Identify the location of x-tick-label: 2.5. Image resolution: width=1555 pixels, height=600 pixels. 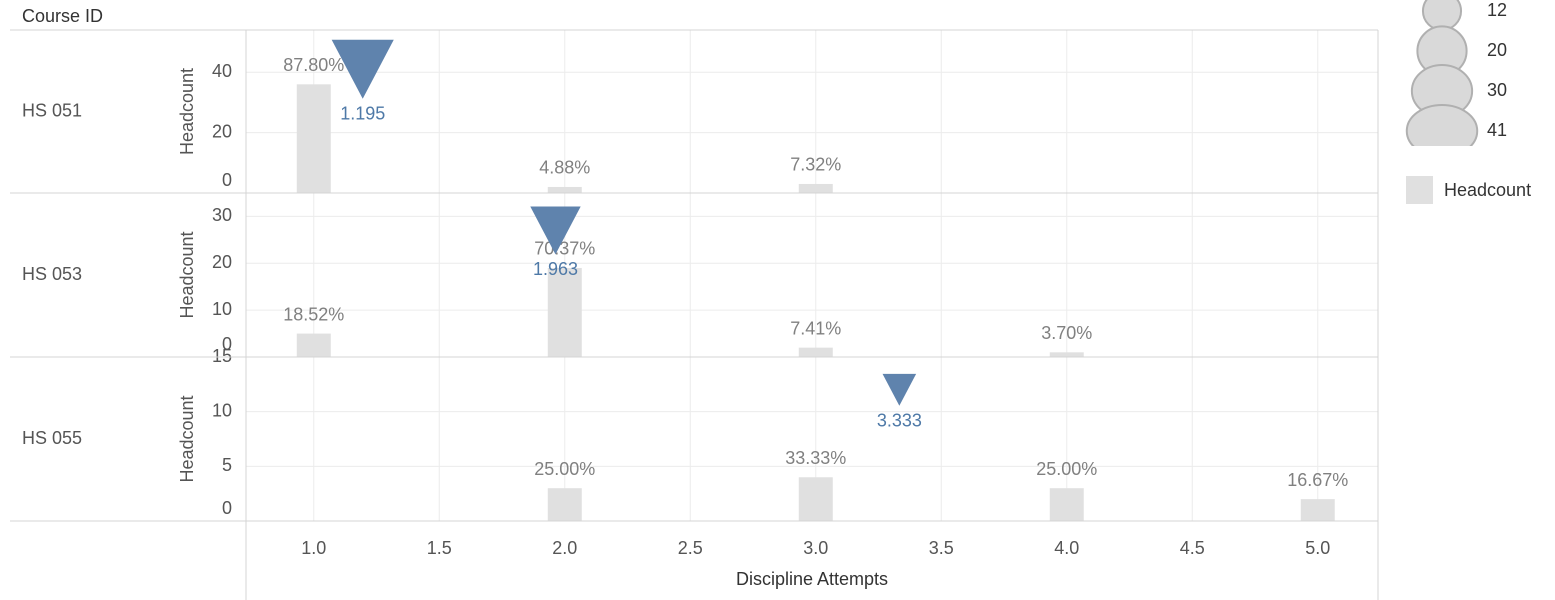
(690, 548).